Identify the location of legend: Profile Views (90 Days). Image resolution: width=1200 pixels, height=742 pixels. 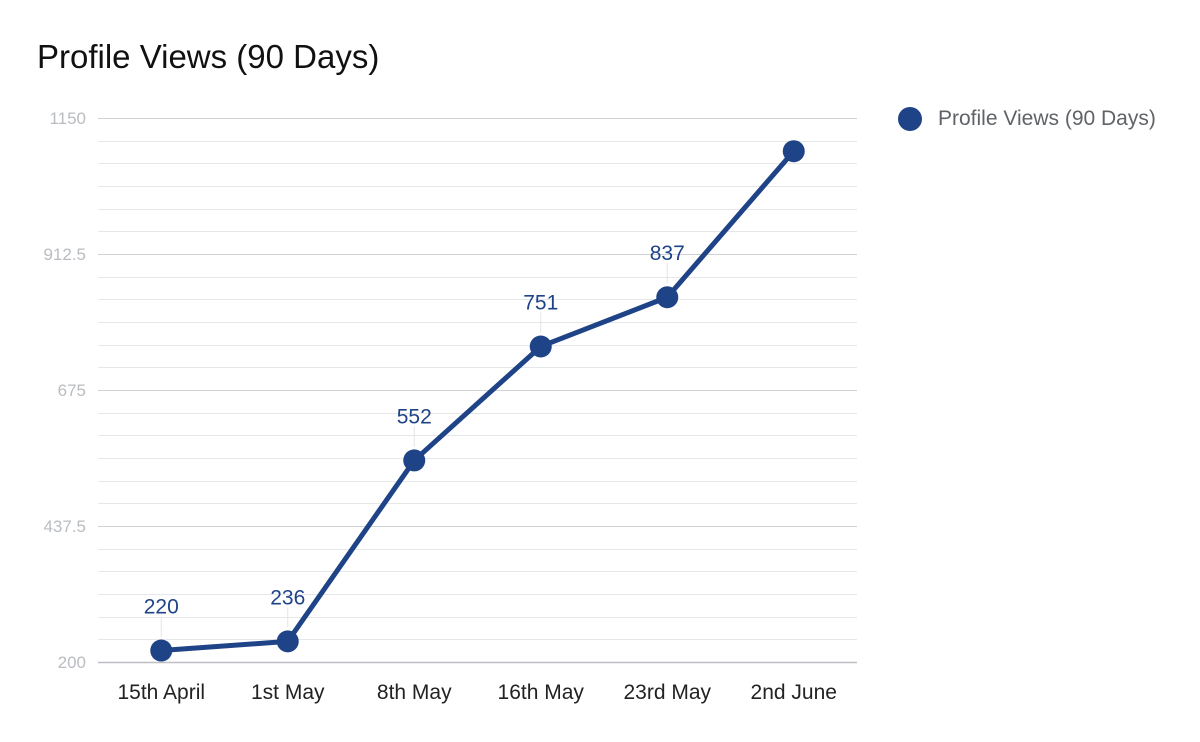
(1027, 119).